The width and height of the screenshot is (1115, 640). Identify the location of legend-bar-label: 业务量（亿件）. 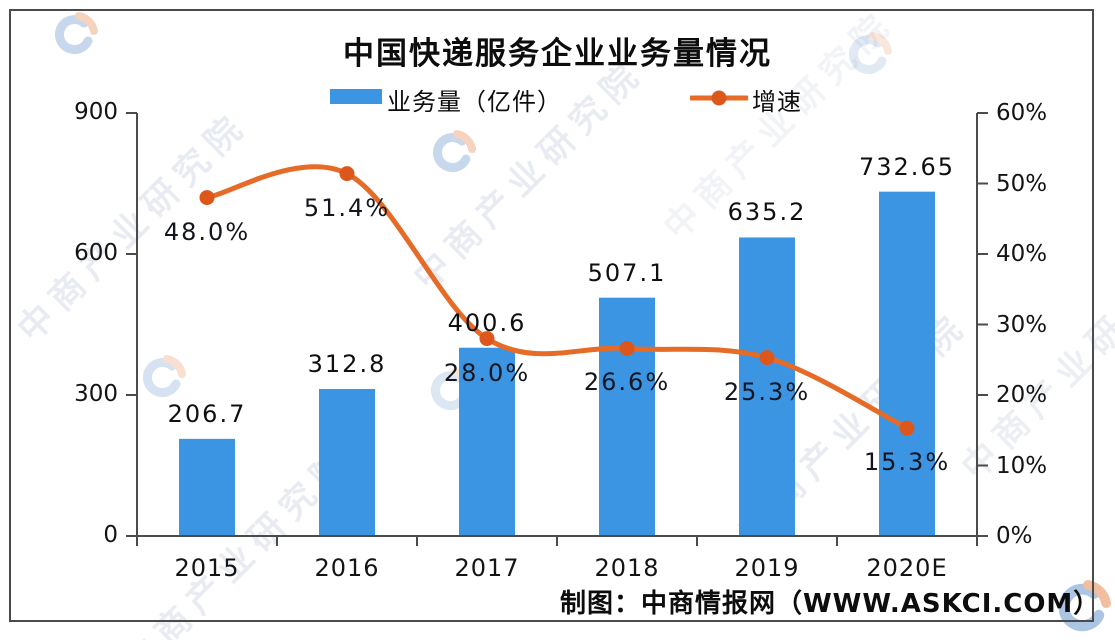
(474, 102).